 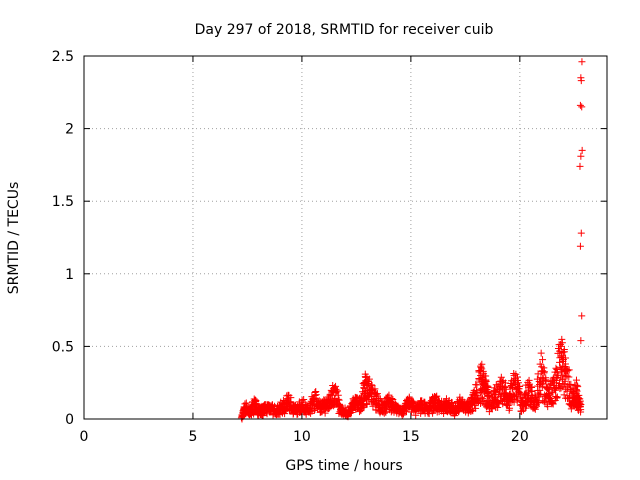 I want to click on x-axis-label: GPS time / hours, so click(x=343, y=466).